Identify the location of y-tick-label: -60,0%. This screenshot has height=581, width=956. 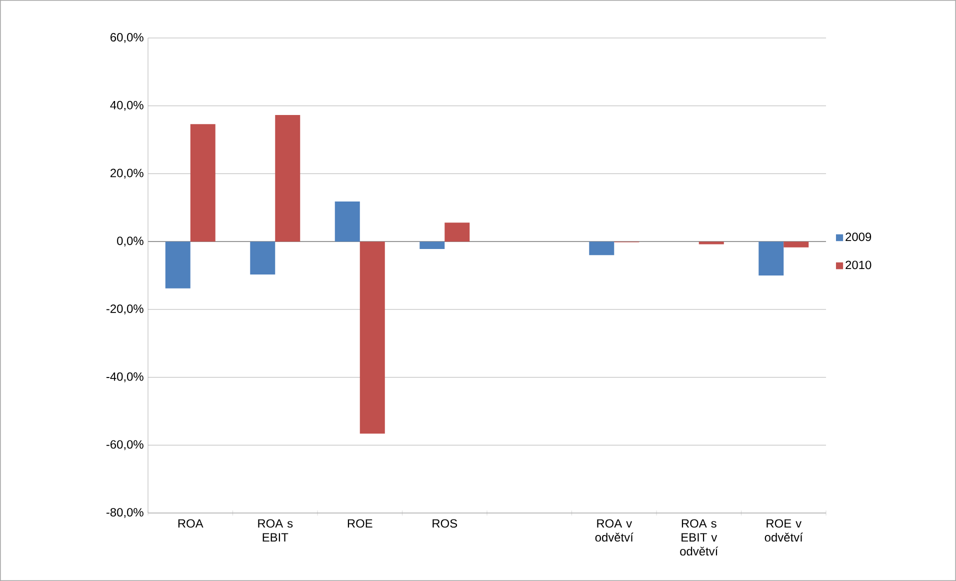
(125, 445).